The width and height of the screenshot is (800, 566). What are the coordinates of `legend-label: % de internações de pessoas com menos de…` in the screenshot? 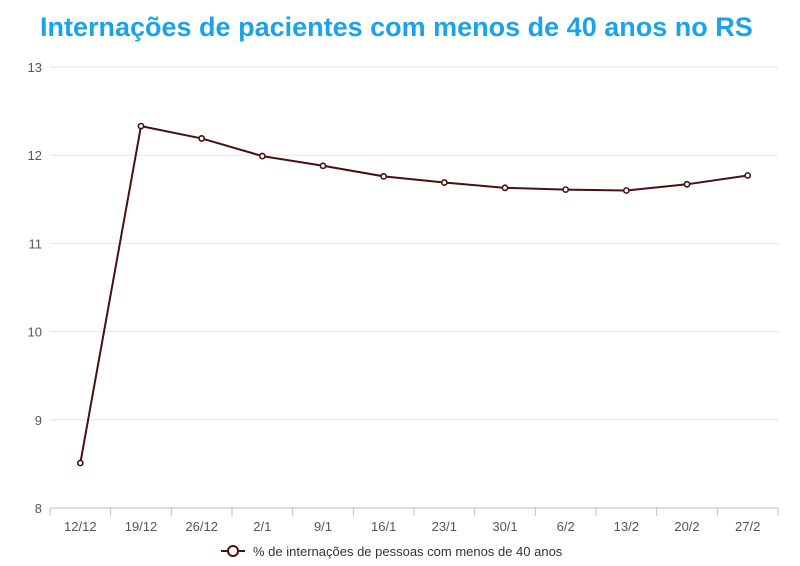 It's located at (408, 551).